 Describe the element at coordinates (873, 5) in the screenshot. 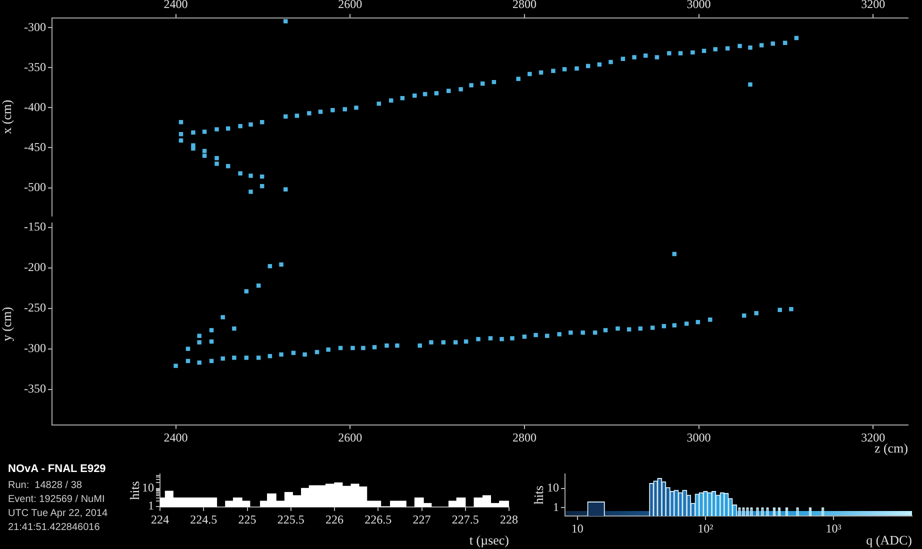

I see `x-tick-label: 3200` at that location.